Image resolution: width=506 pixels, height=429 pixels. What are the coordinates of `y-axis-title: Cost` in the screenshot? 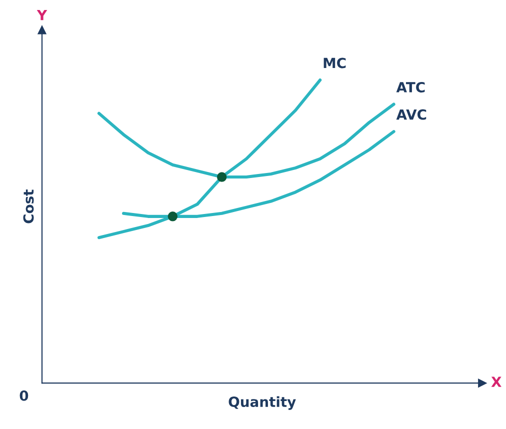 It's located at (28, 207).